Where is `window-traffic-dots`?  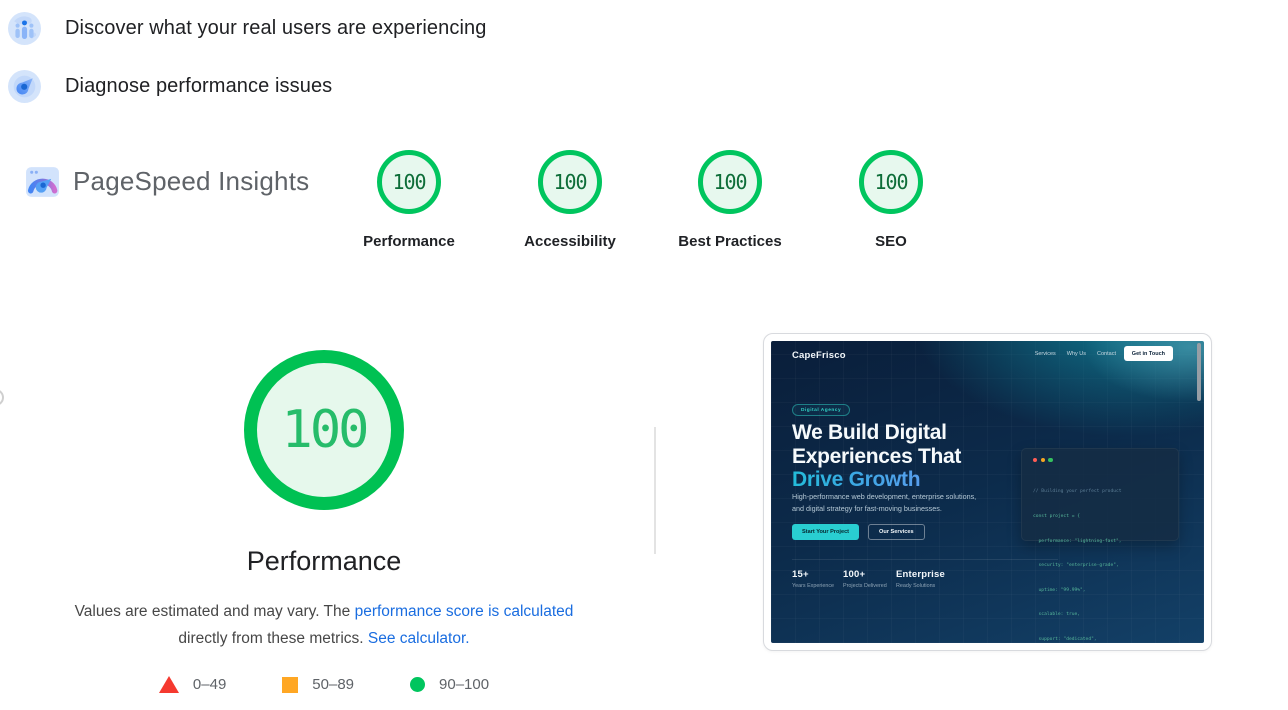 window-traffic-dots is located at coordinates (1043, 460).